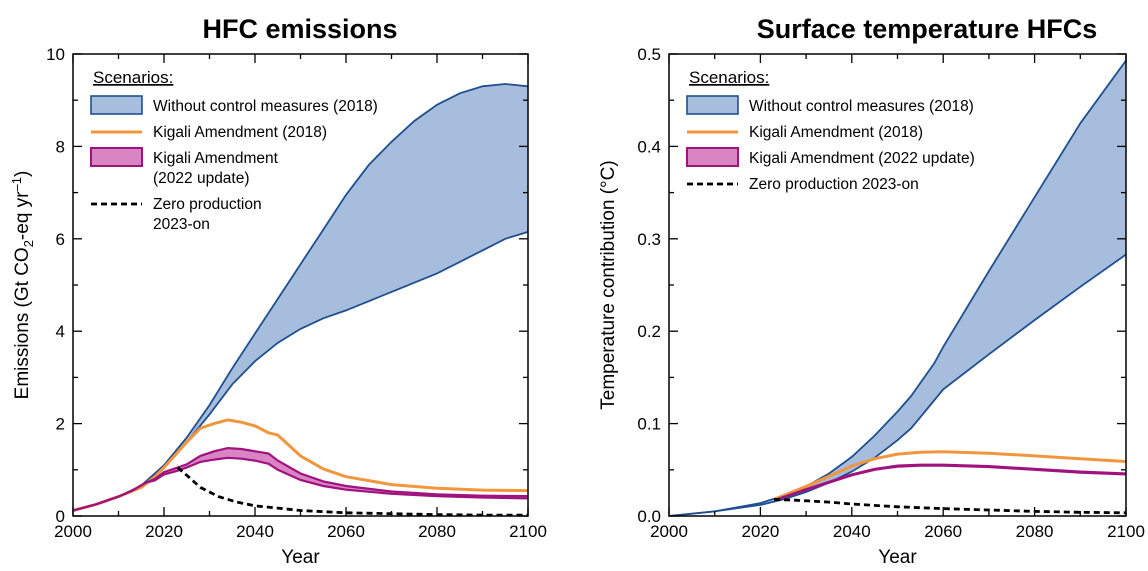 Image resolution: width=1148 pixels, height=571 pixels. What do you see at coordinates (862, 158) in the screenshot?
I see `legend-label: Kigali Amendment (2022 update)` at bounding box center [862, 158].